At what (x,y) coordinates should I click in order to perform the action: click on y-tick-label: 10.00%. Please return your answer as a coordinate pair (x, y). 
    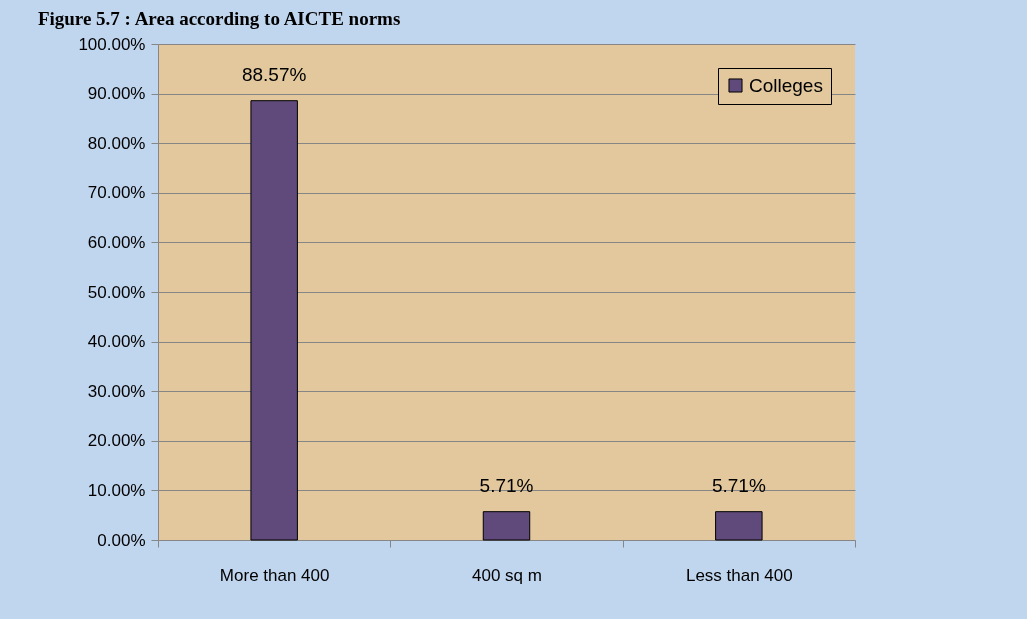
    Looking at the image, I should click on (116, 490).